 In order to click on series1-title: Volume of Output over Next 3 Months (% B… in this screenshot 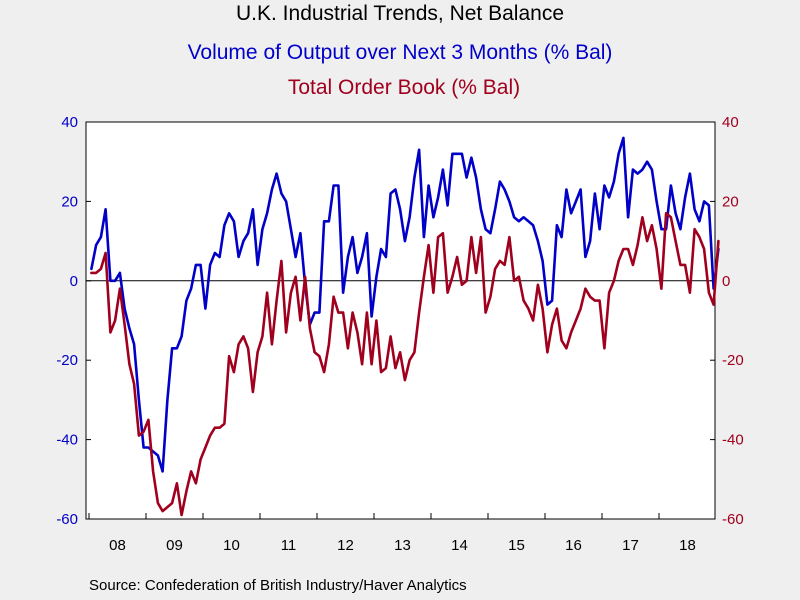, I will do `click(400, 52)`.